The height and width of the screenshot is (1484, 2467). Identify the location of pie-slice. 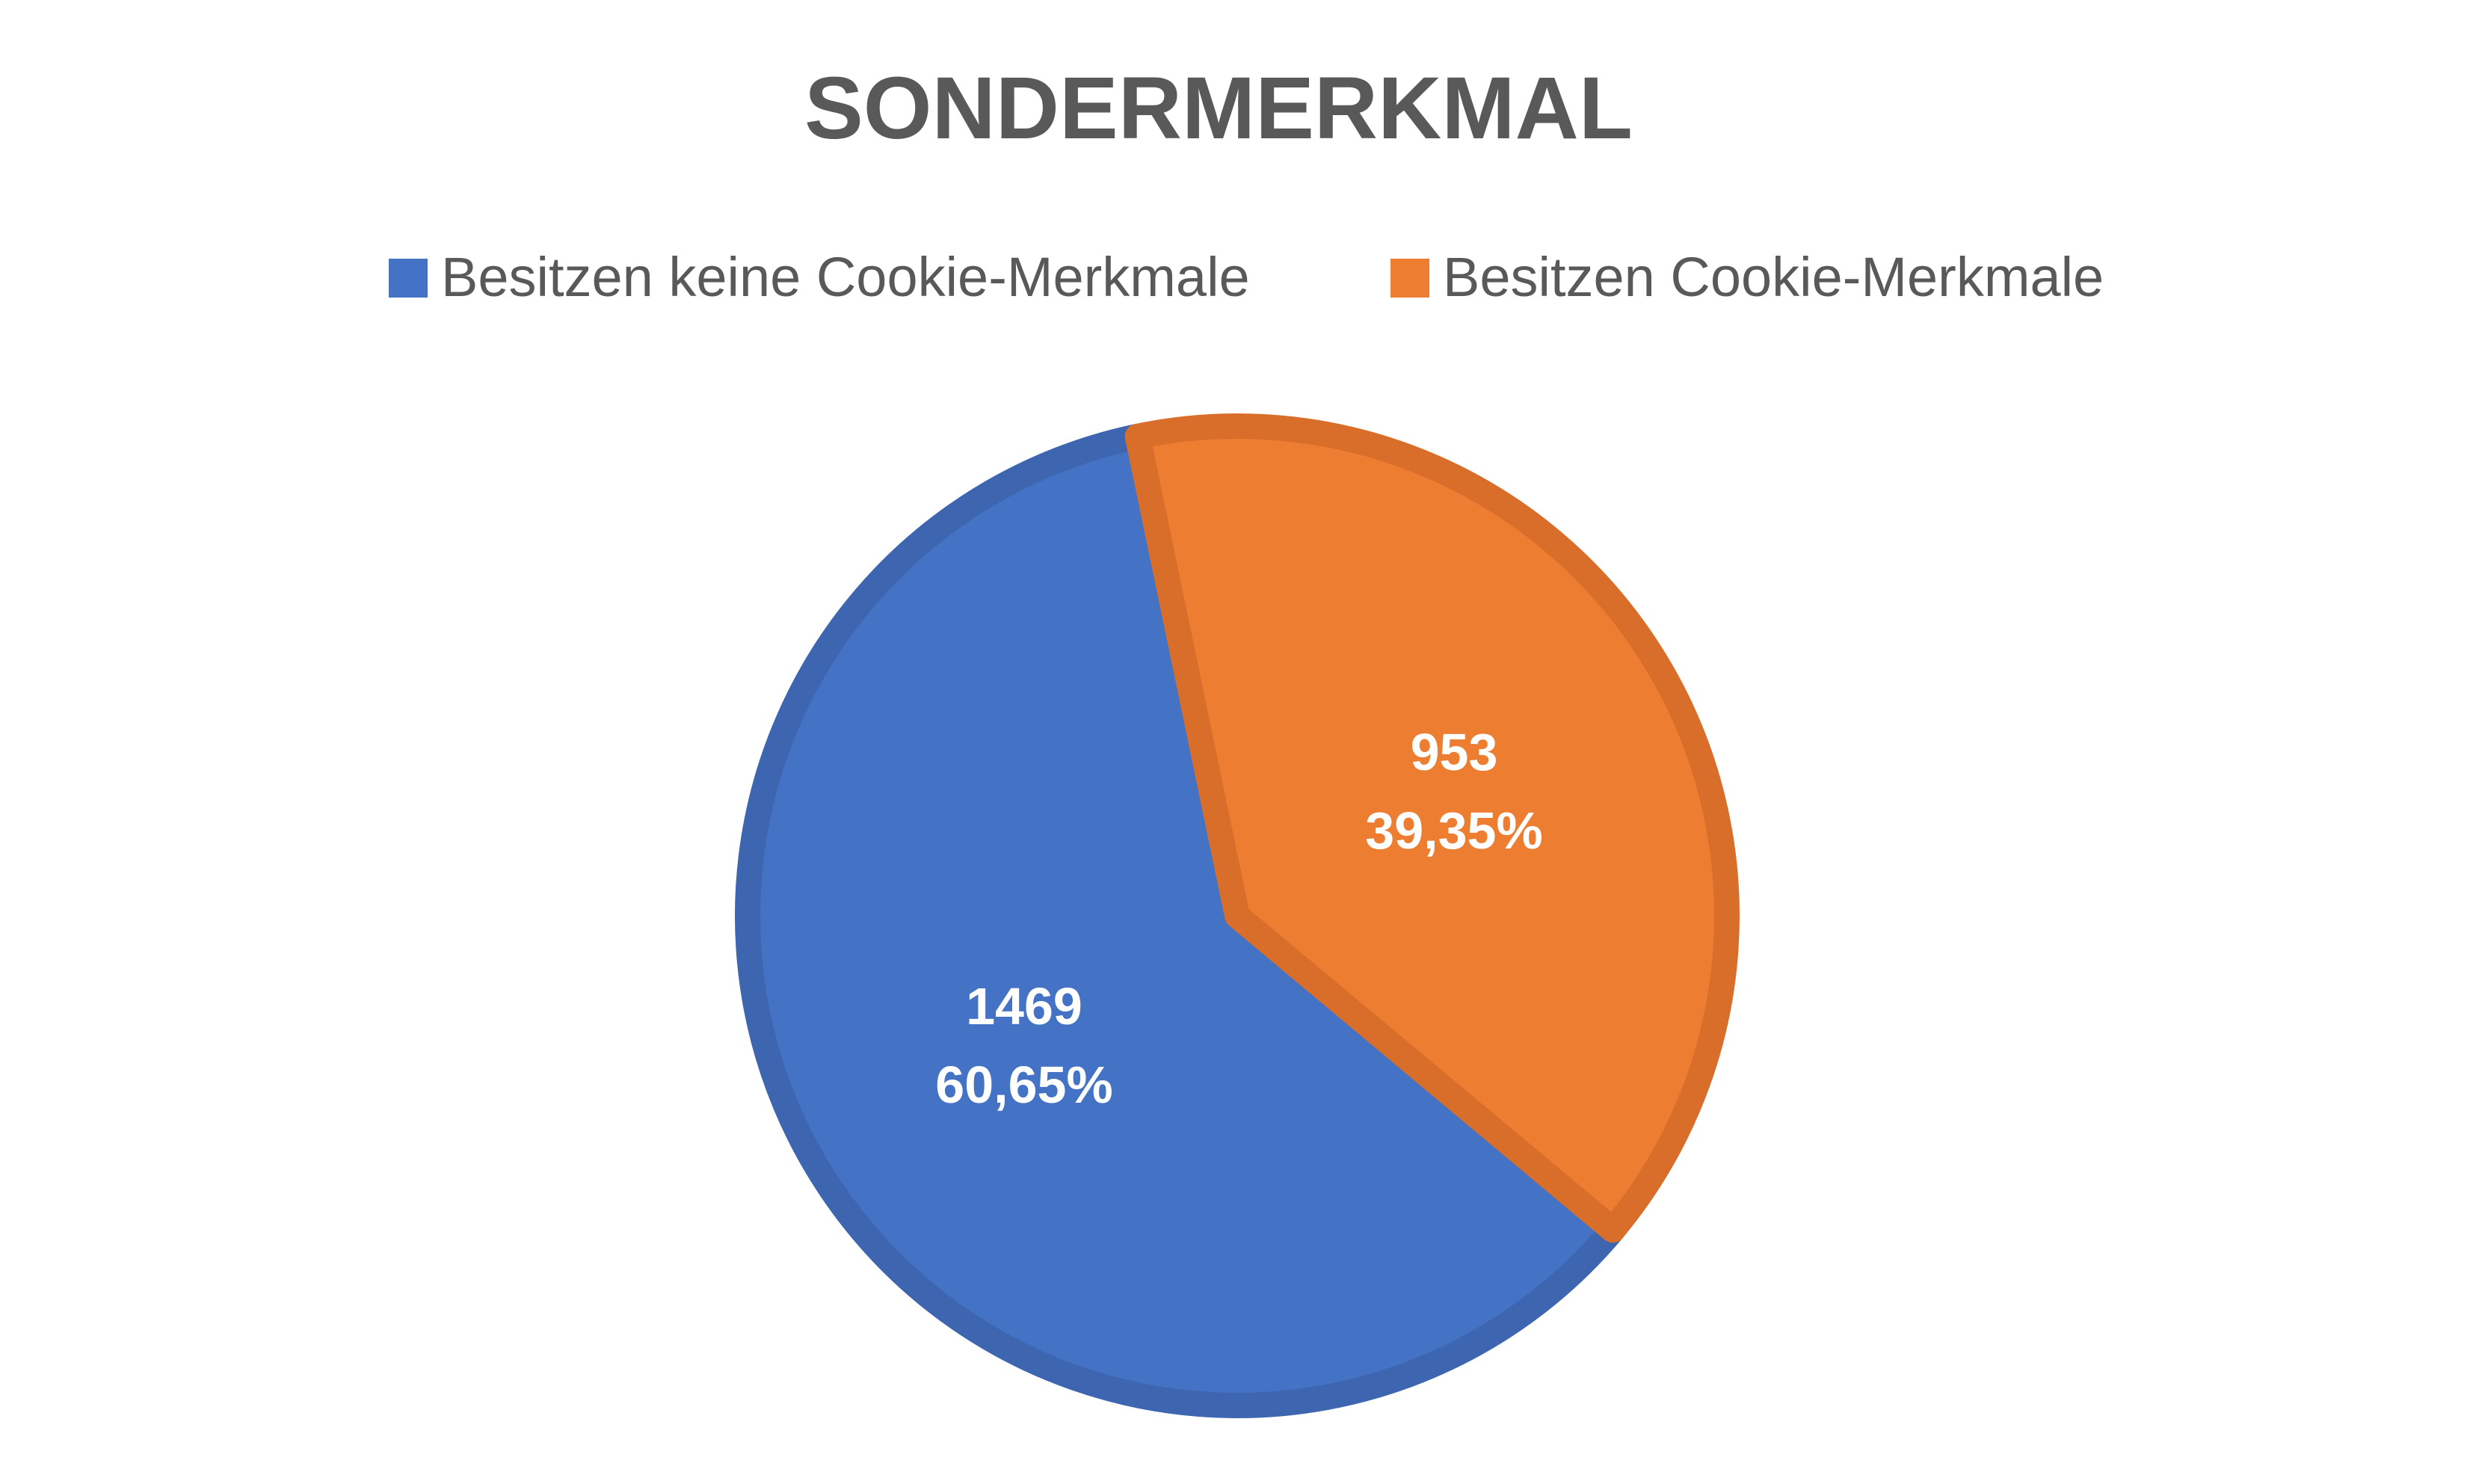
(1432, 828).